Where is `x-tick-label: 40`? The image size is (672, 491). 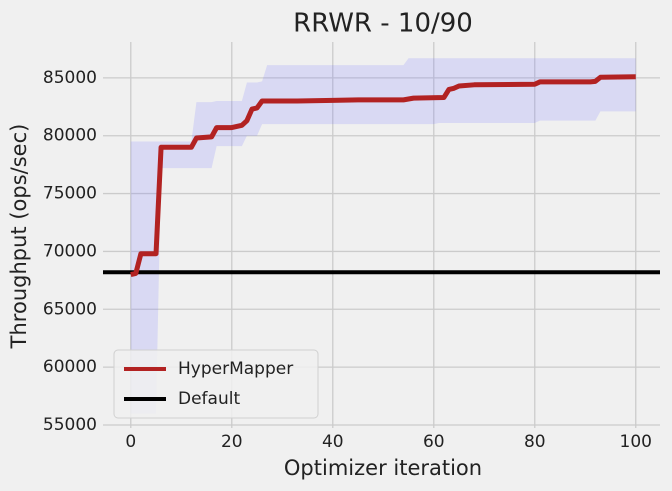
x-tick-label: 40 is located at coordinates (333, 442).